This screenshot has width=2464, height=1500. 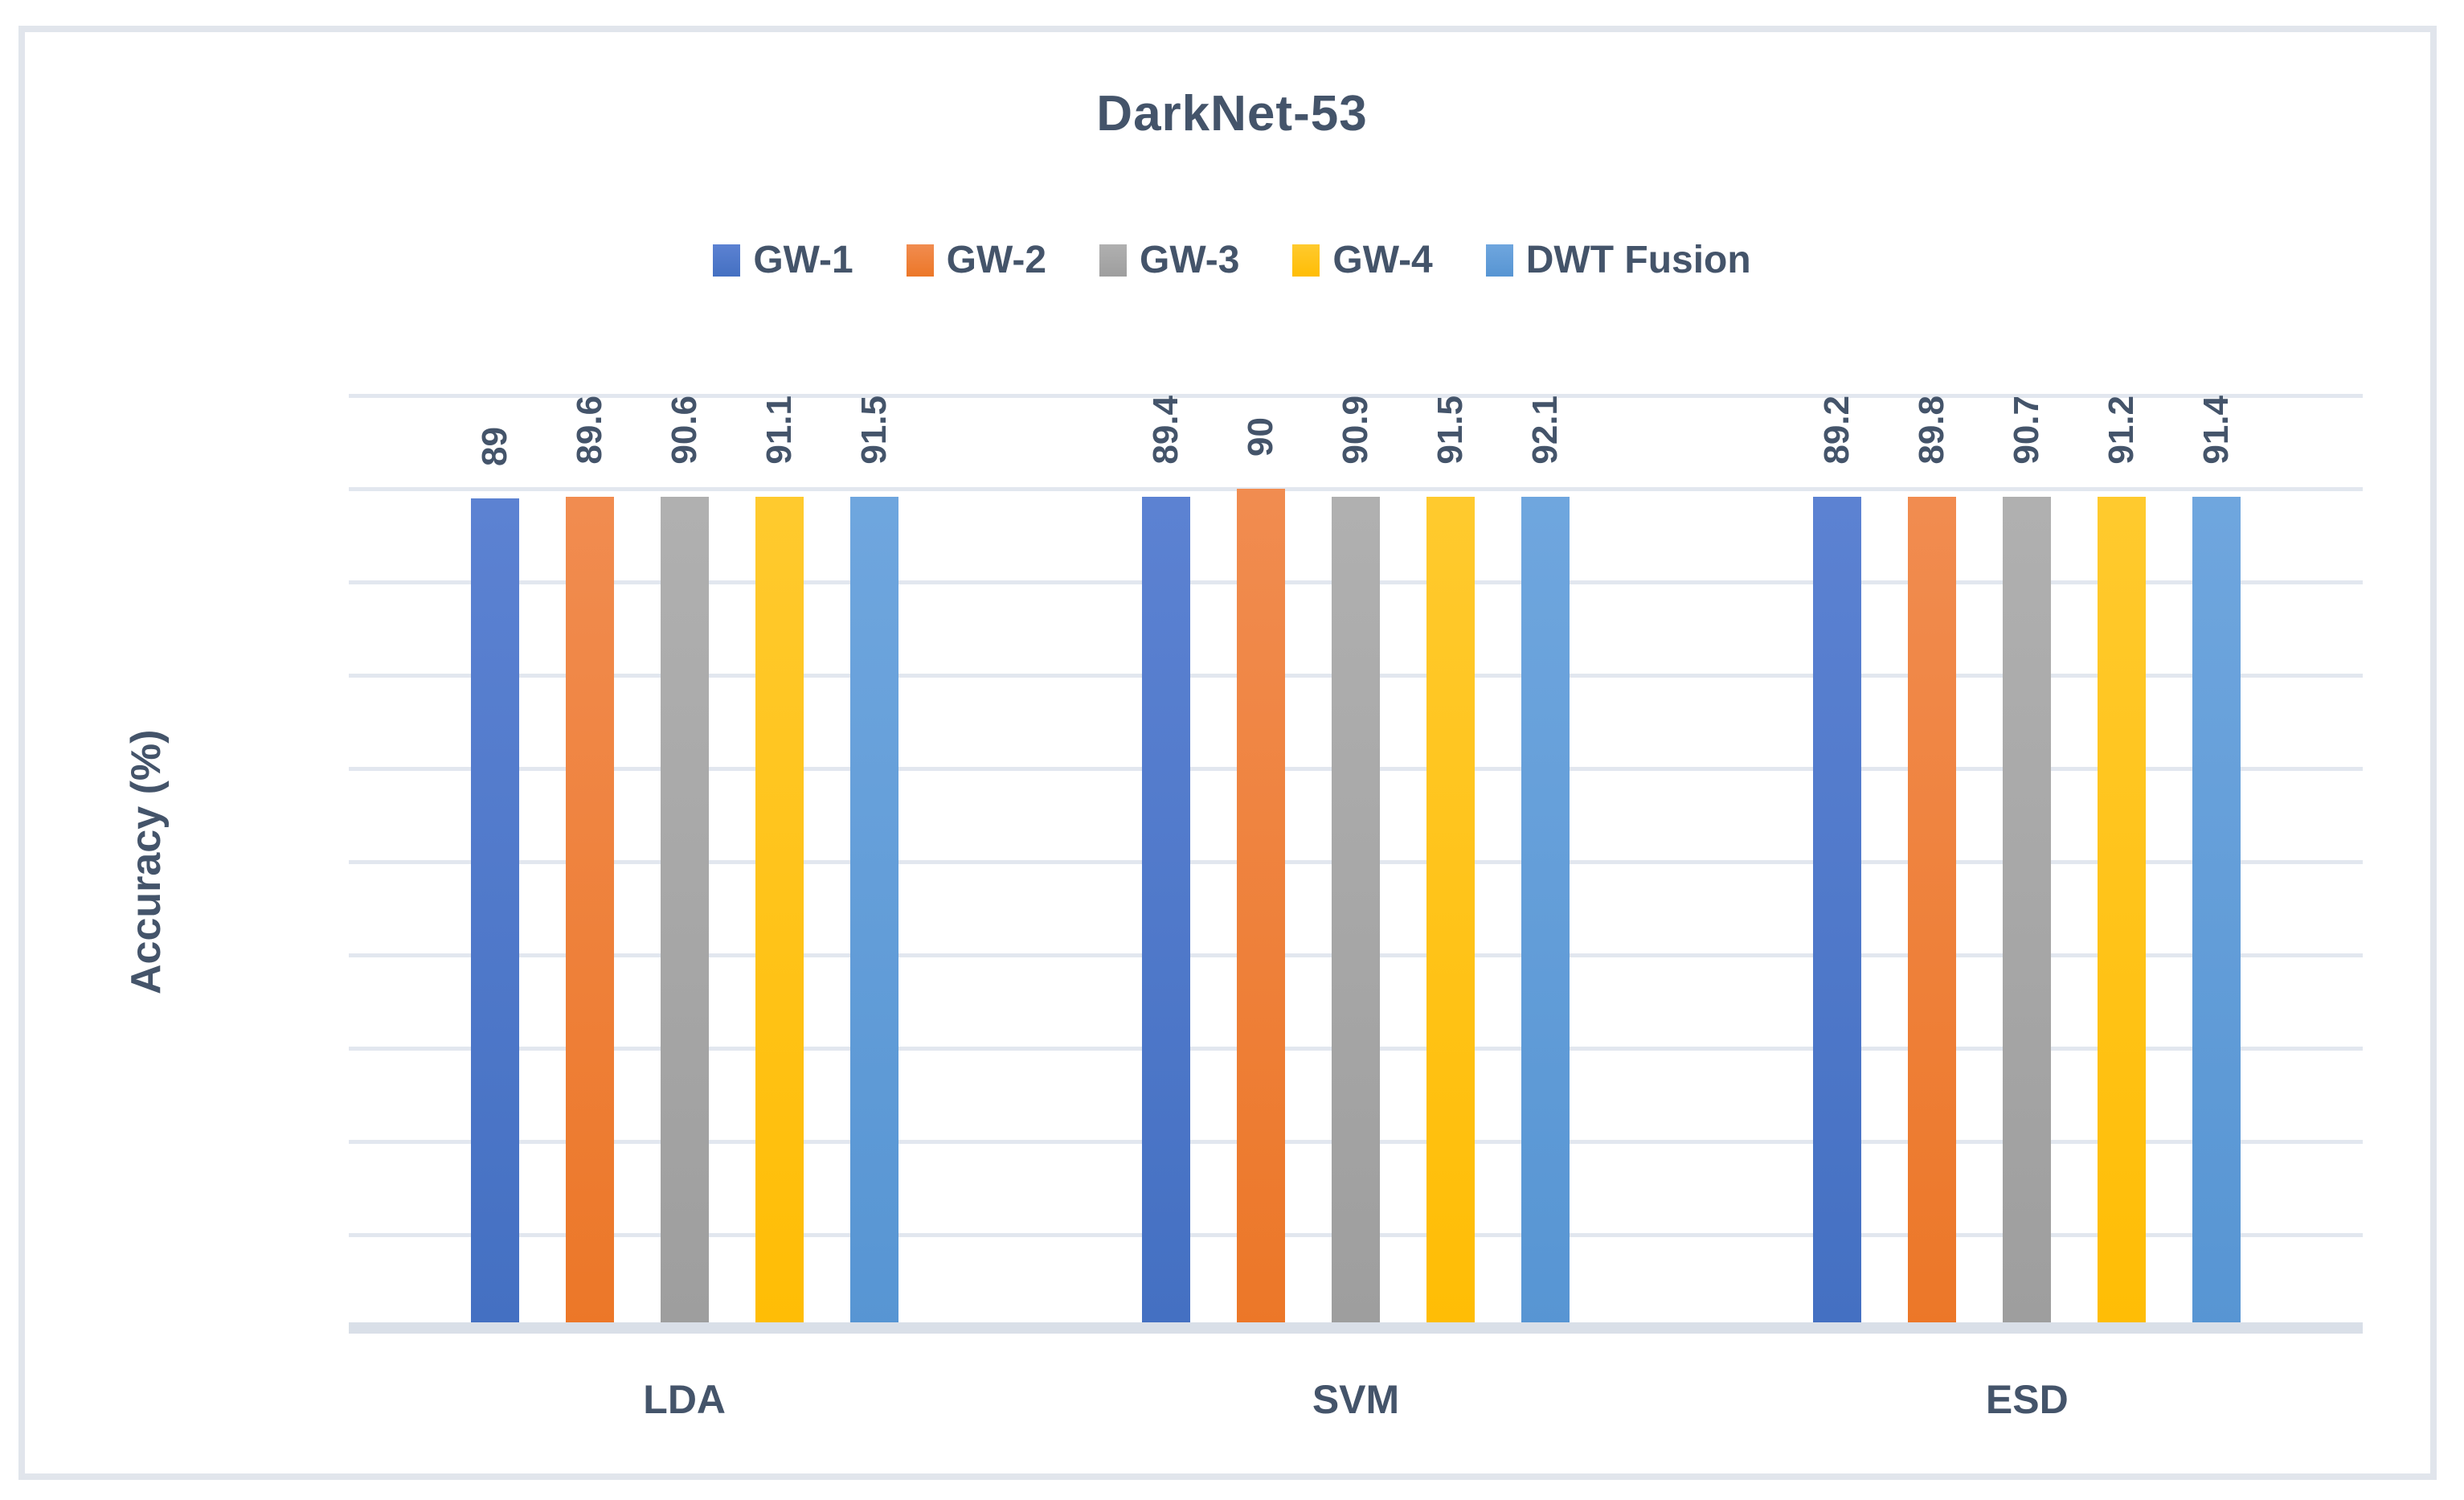 What do you see at coordinates (1638, 260) in the screenshot?
I see `legend-label: DWT Fusion` at bounding box center [1638, 260].